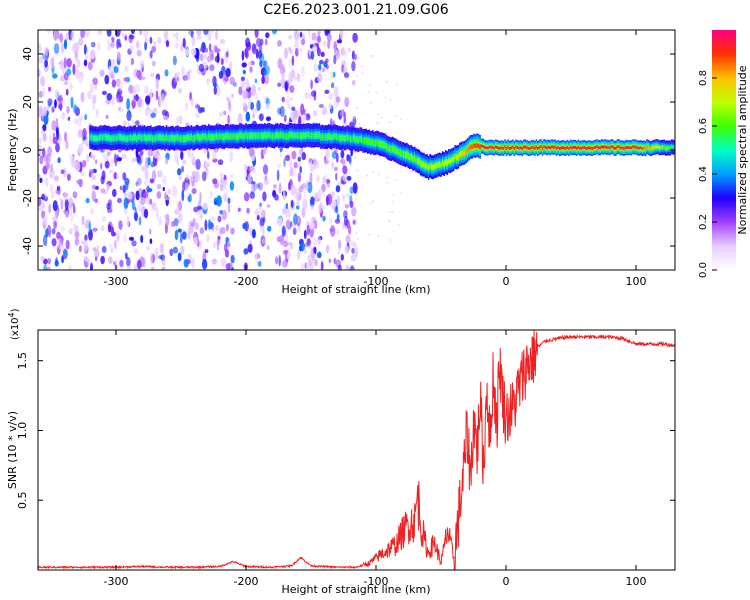 This screenshot has height=600, width=750. I want to click on colorbar-tick-label: 0.8, so click(703, 78).